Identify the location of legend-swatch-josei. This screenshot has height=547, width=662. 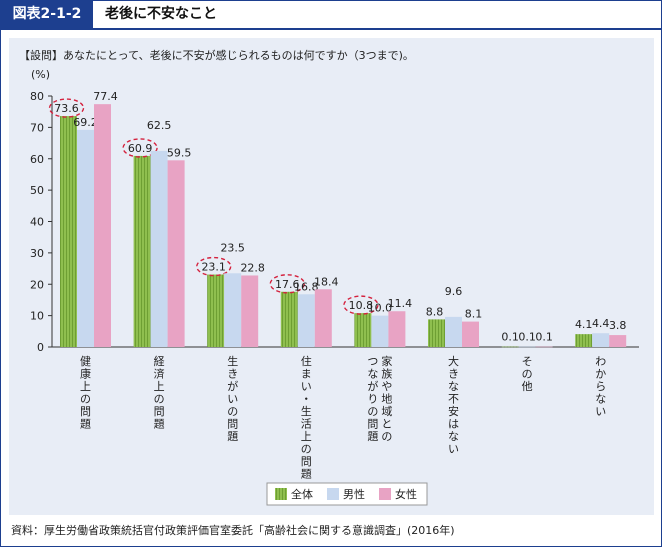
(385, 494).